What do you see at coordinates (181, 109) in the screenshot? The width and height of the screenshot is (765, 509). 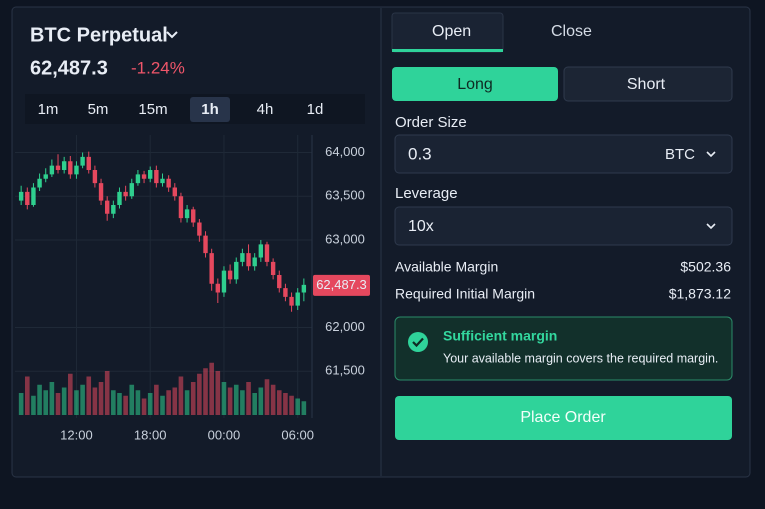 I see `timeframes: 1m 5m 15m 1h 4h 1d` at bounding box center [181, 109].